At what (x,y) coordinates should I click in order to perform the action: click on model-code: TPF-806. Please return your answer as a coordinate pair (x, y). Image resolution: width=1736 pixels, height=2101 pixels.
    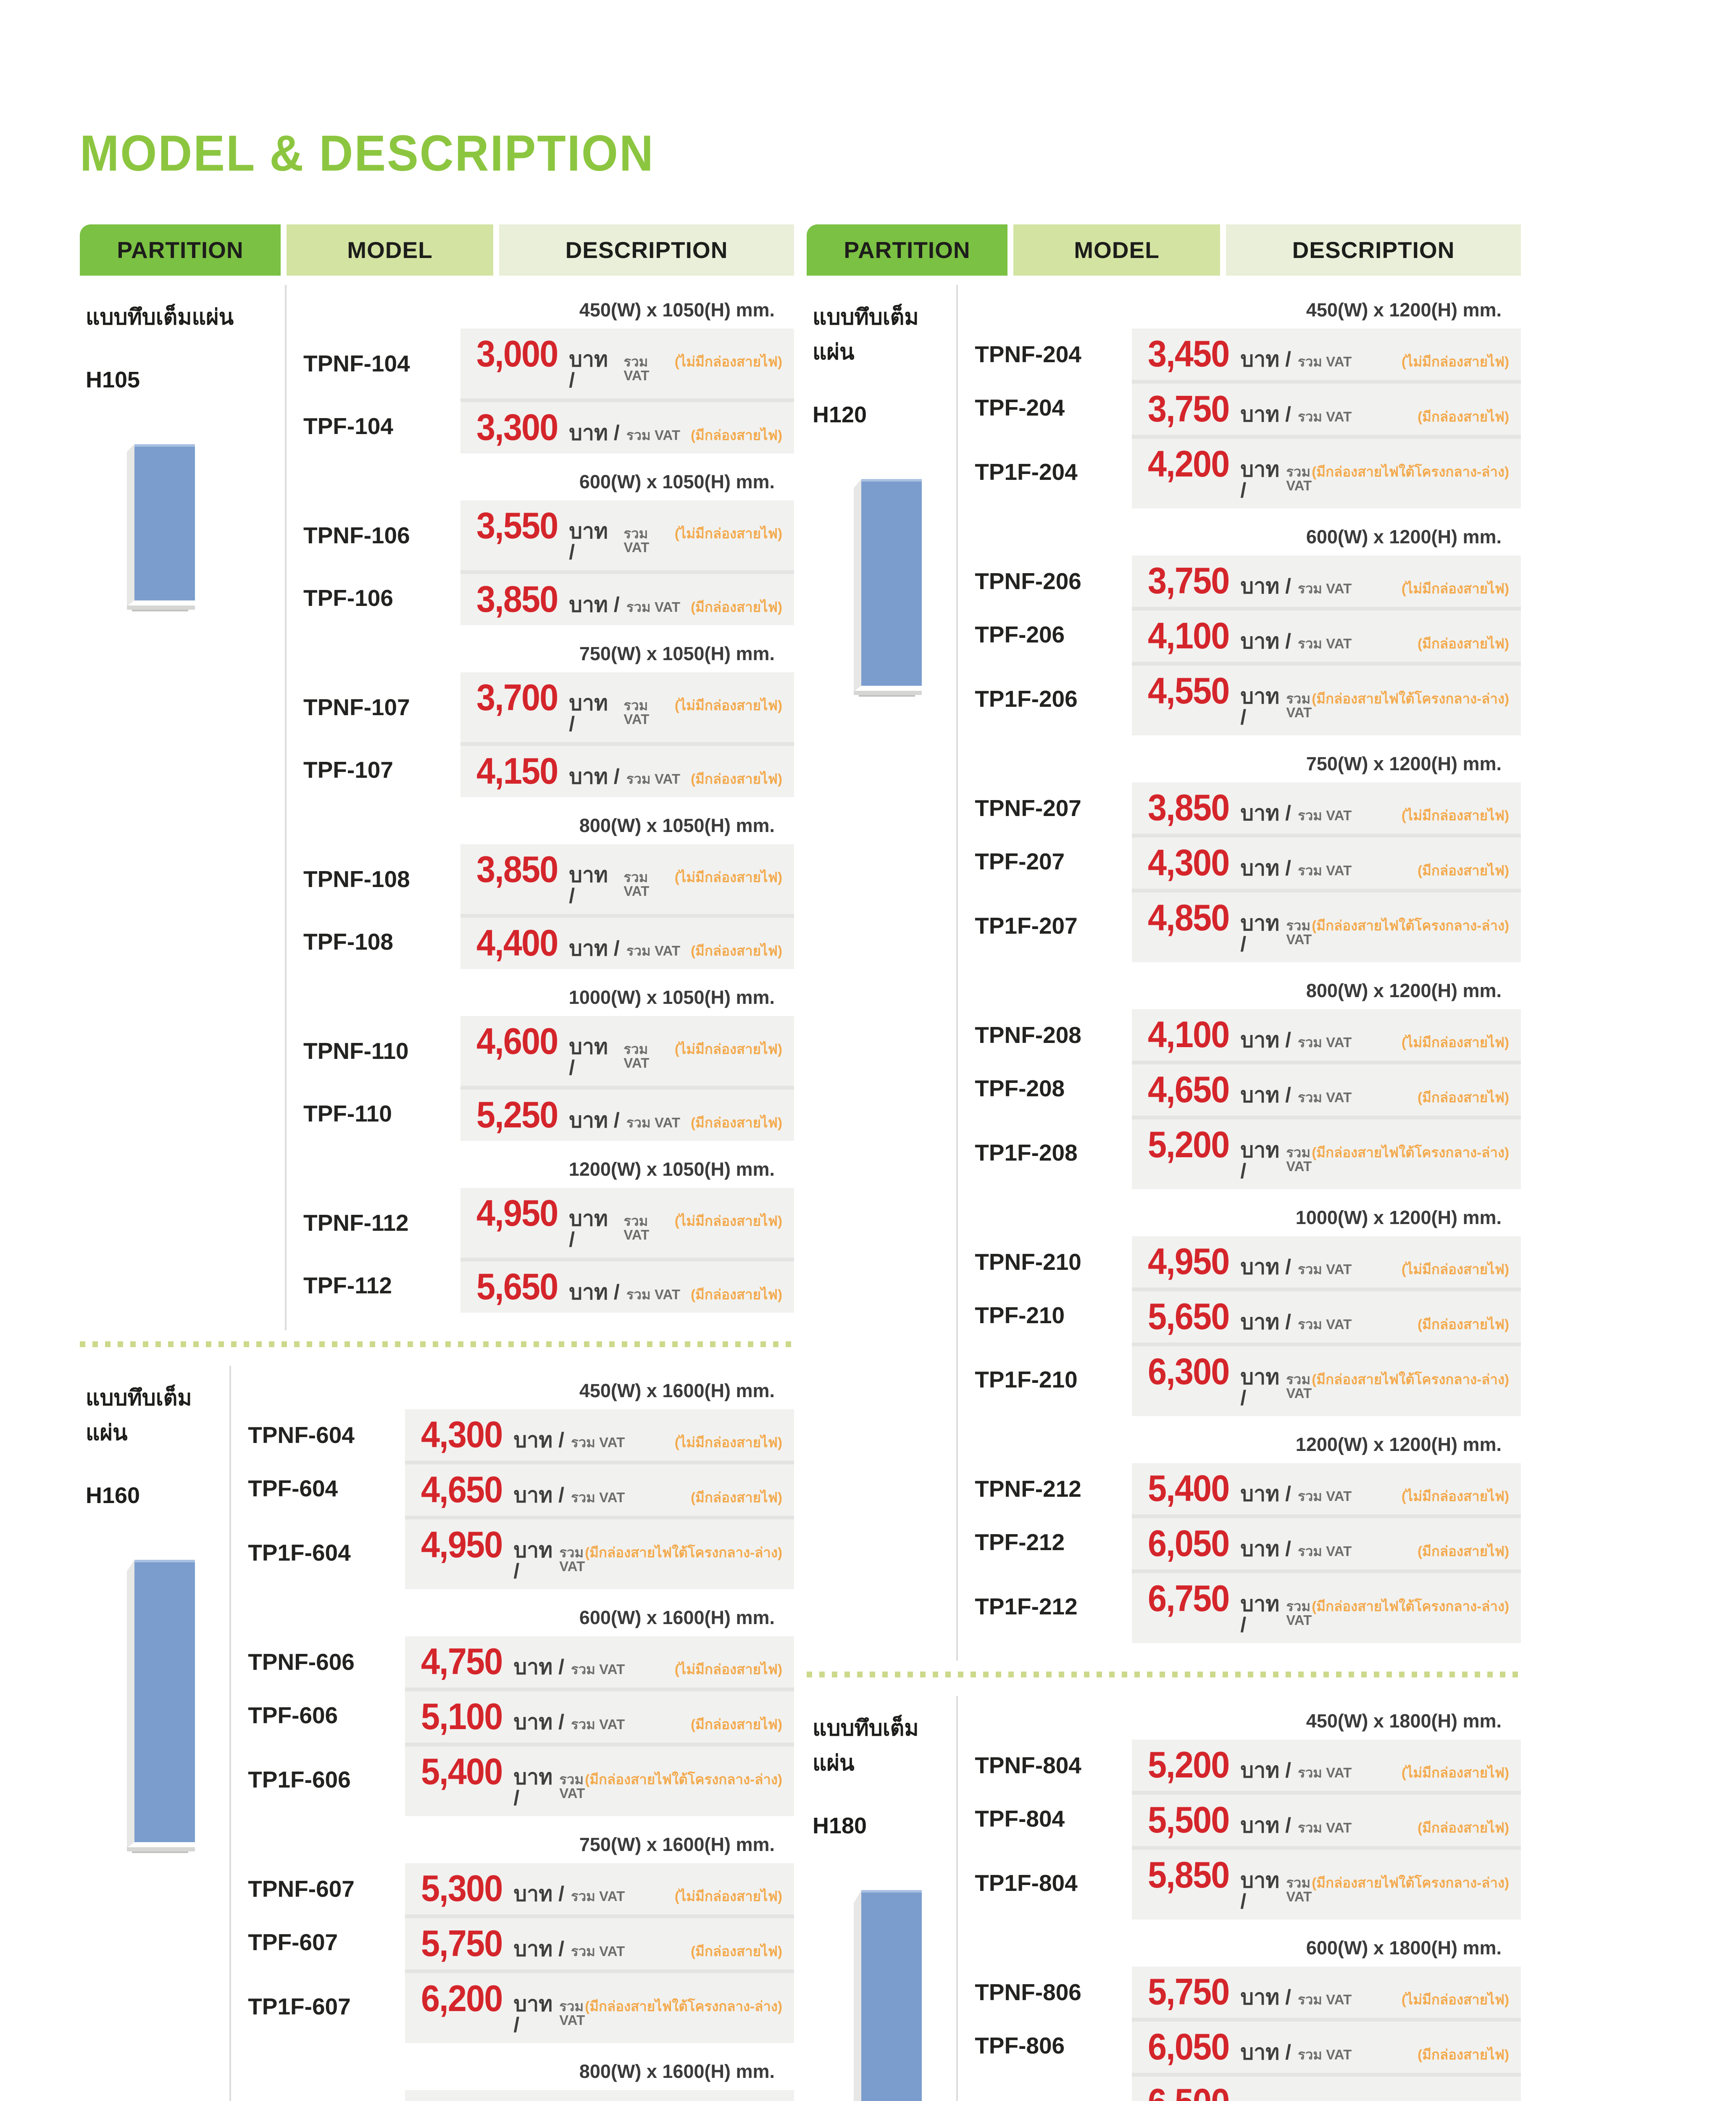
    Looking at the image, I should click on (1020, 2046).